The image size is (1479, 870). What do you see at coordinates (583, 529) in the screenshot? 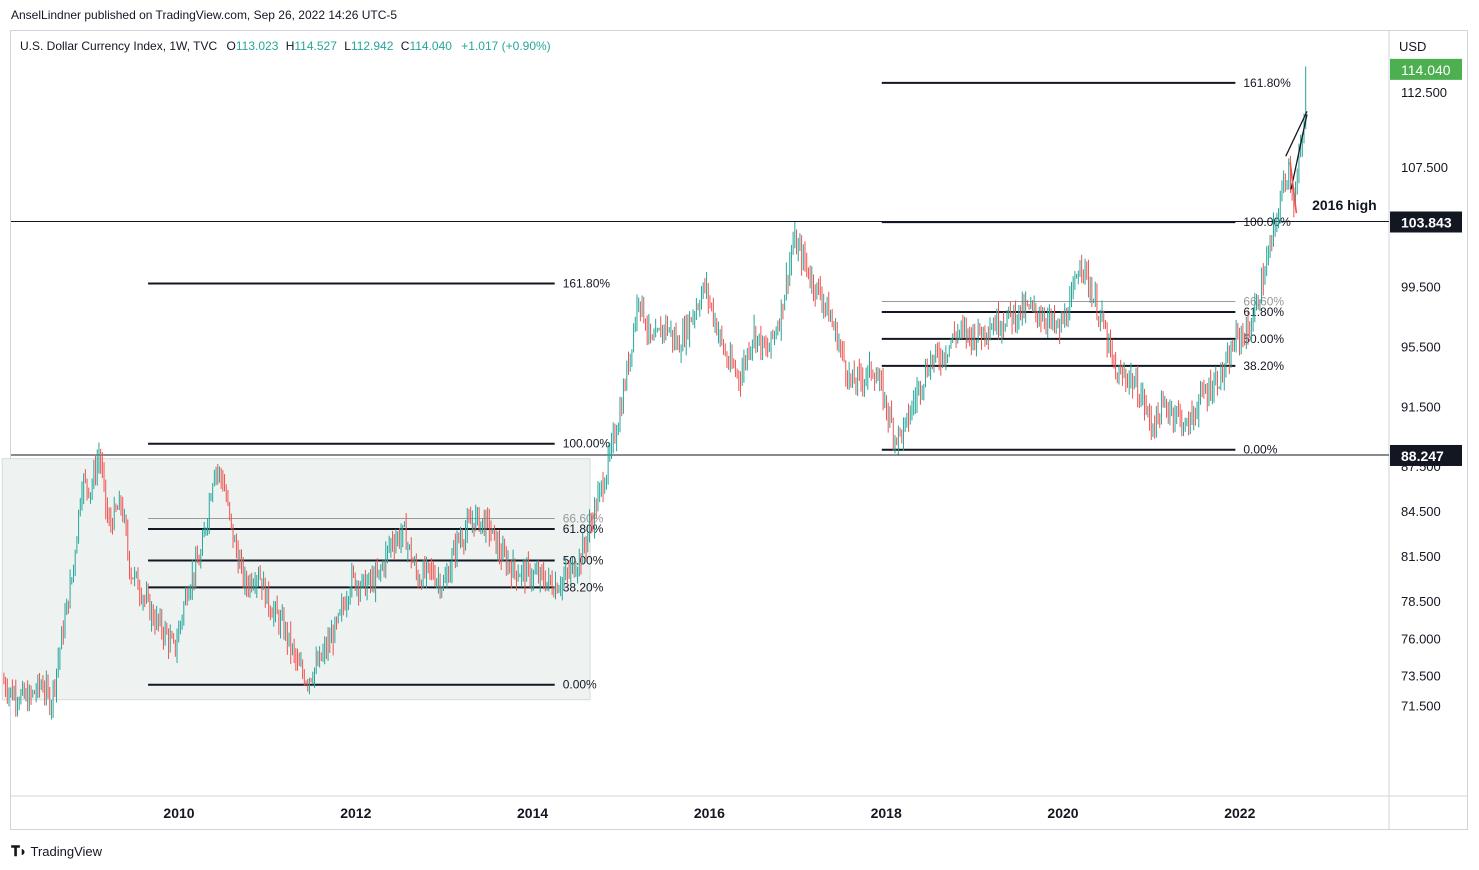
I see `fib-2009-level-label-3: 61.80%` at bounding box center [583, 529].